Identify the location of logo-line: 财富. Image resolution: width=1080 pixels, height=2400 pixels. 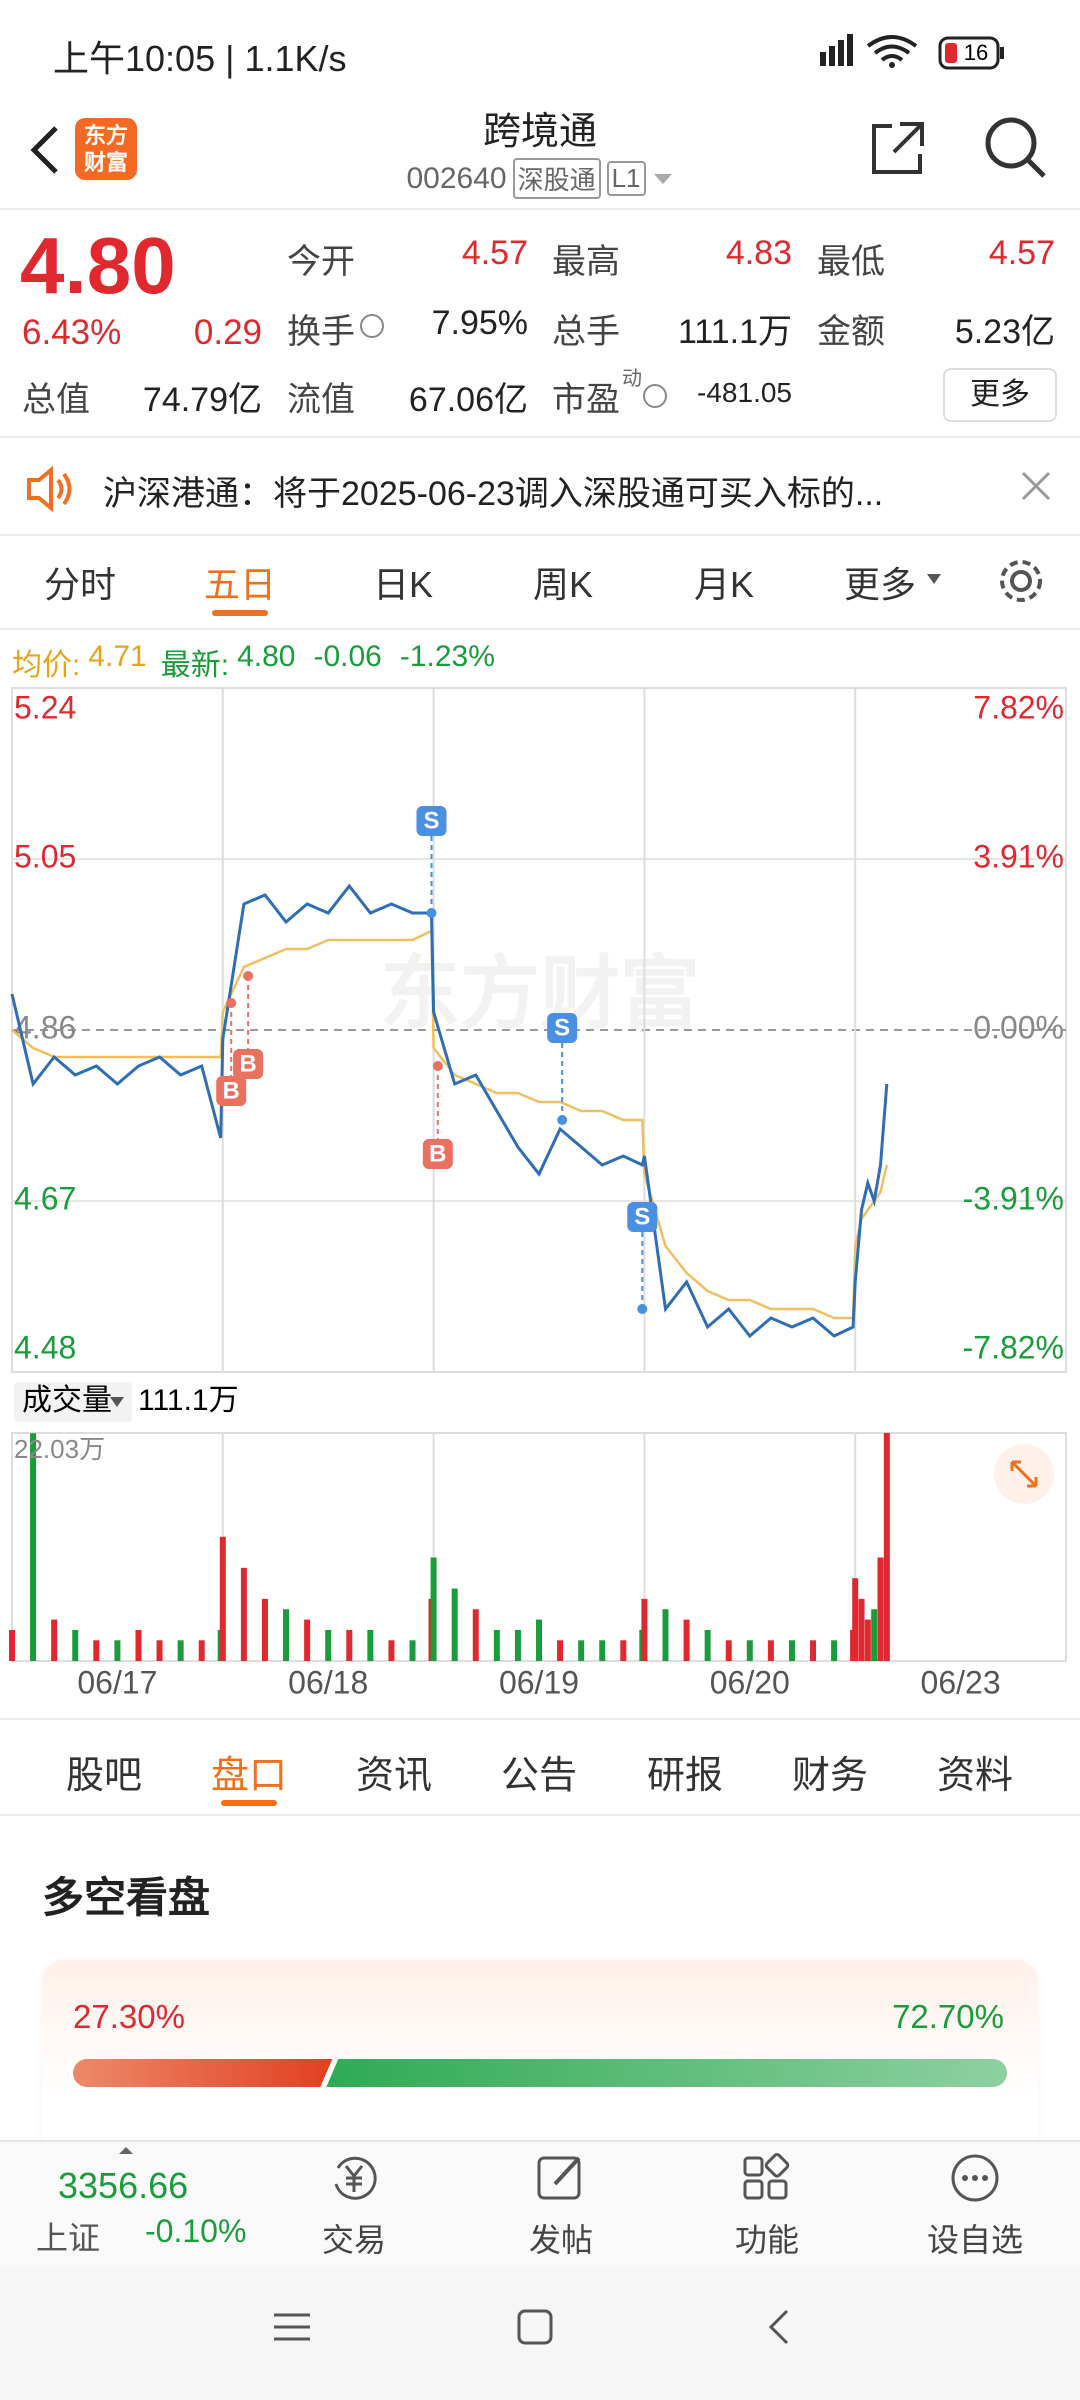
(105, 162).